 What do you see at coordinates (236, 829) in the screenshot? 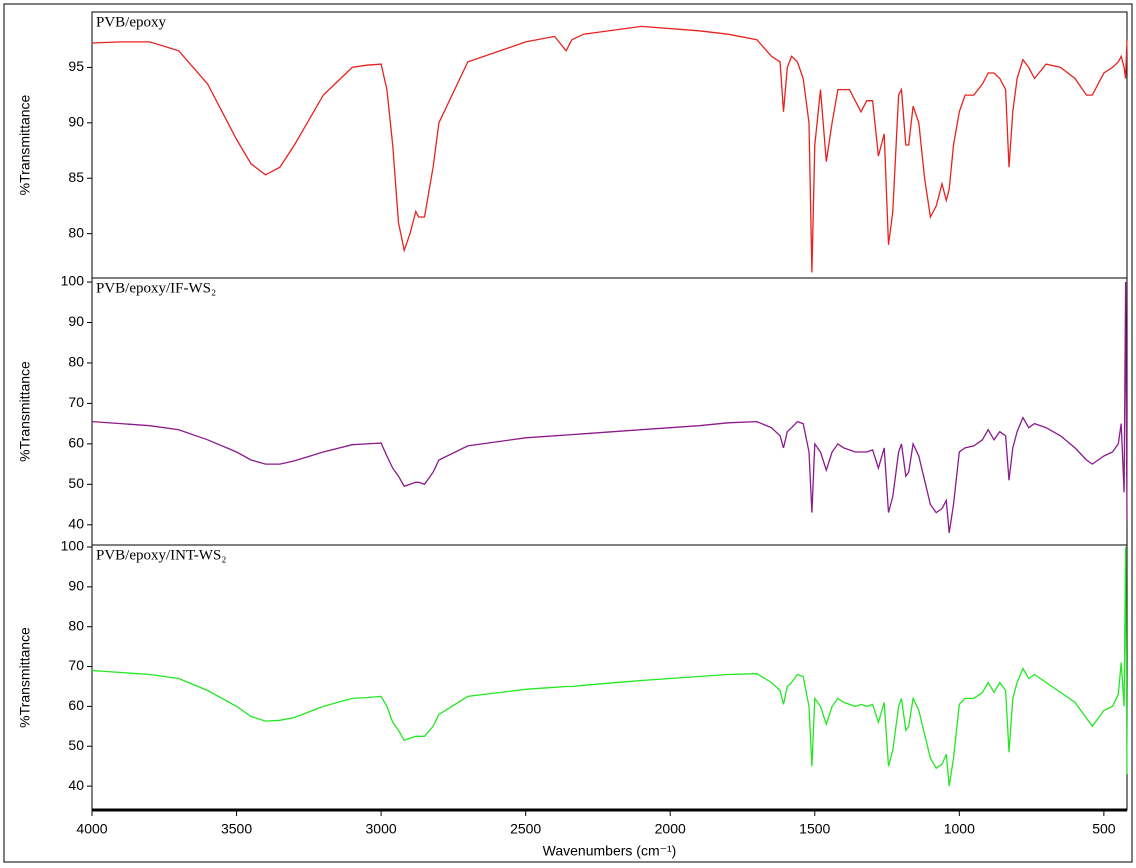
I see `x-tick-label: 3500` at bounding box center [236, 829].